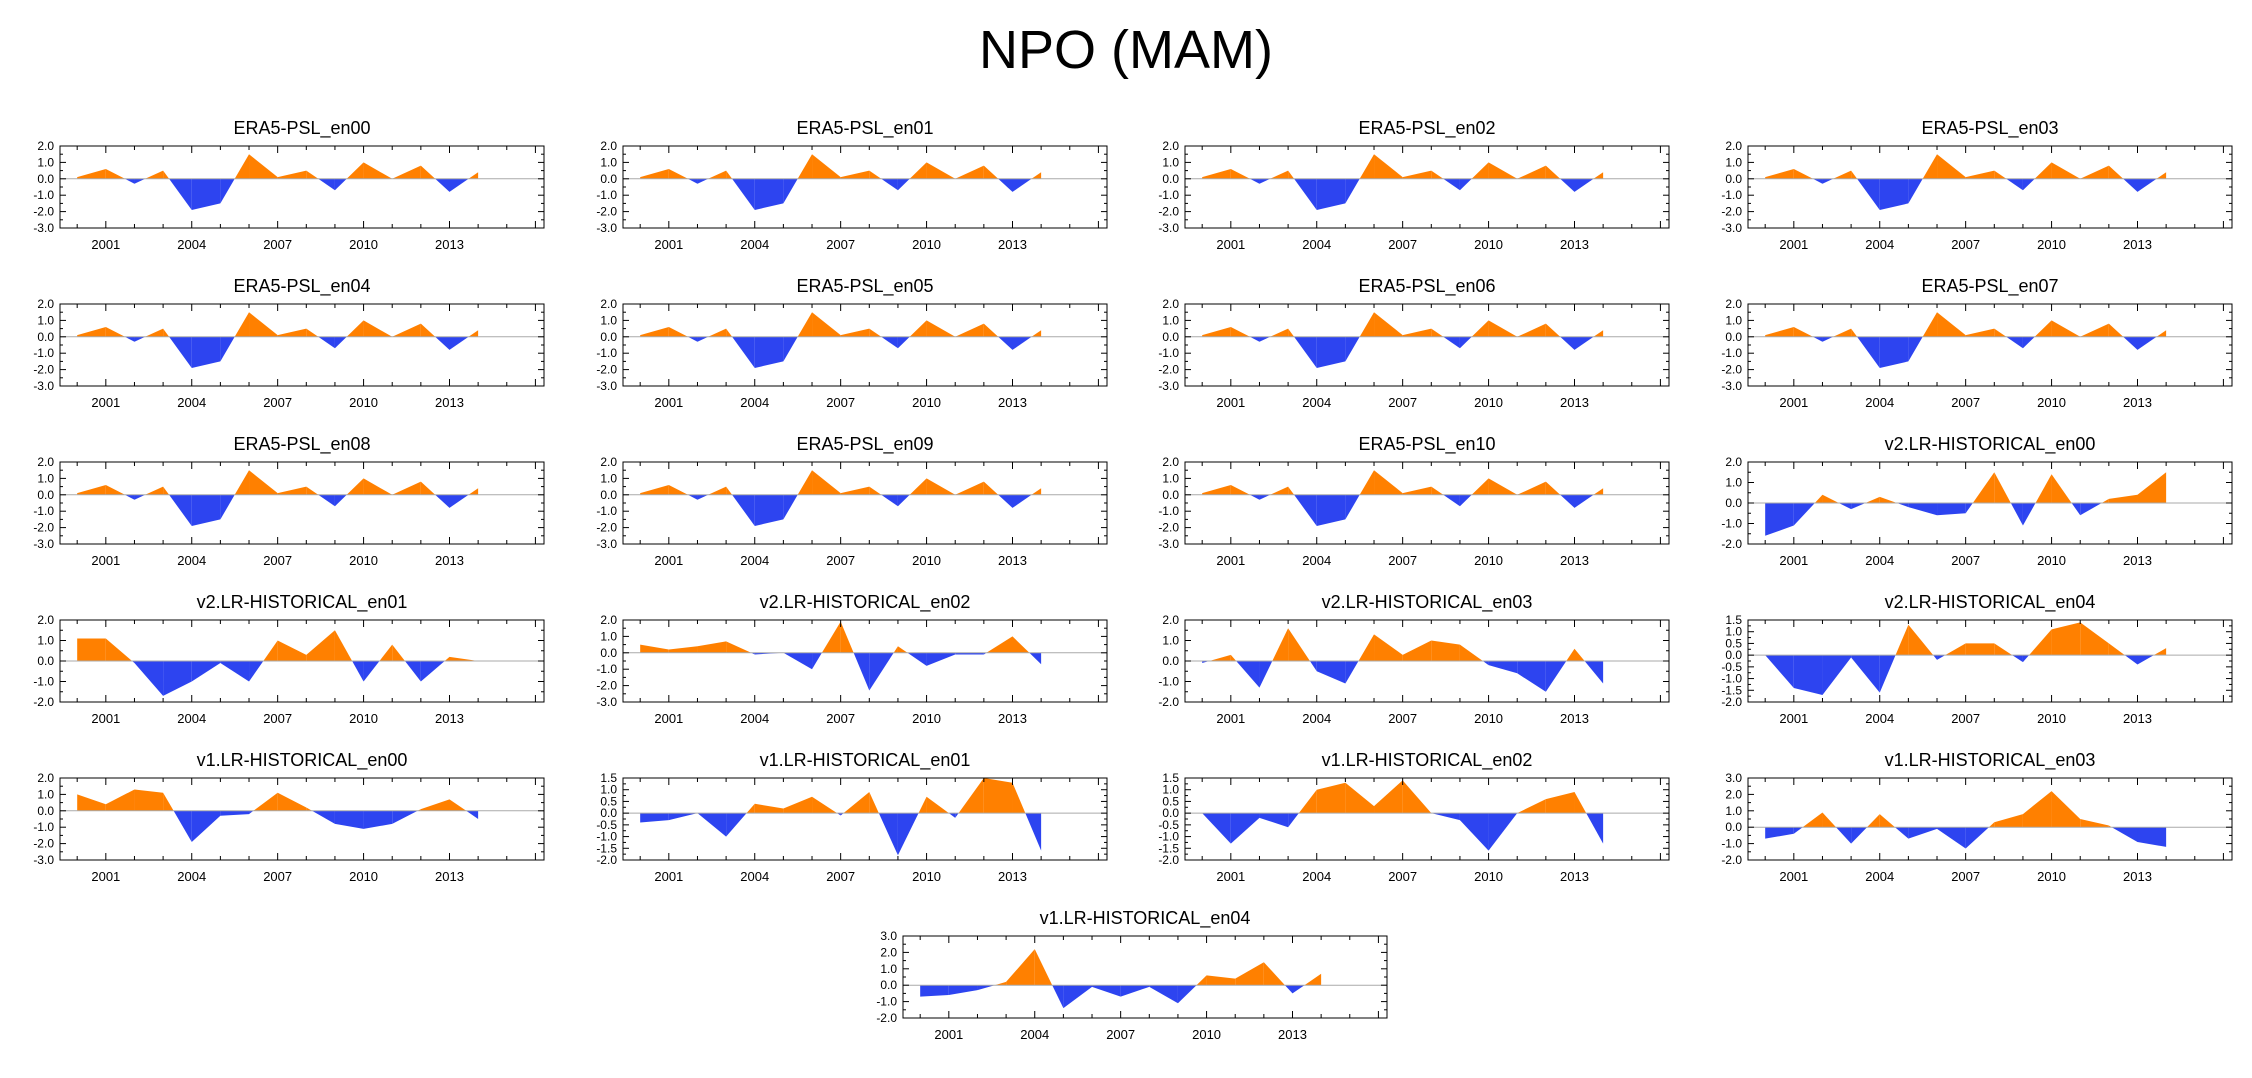 This screenshot has height=1078, width=2252. Describe the element at coordinates (1170, 801) in the screenshot. I see `y-tick-label: 0.5` at that location.